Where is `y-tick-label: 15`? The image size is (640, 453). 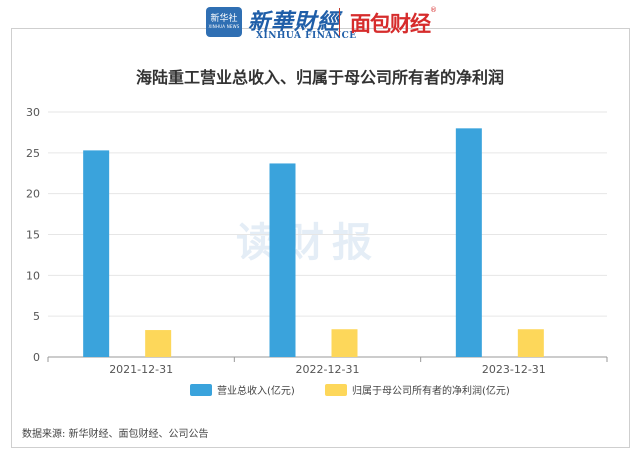
y-tick-label: 15 is located at coordinates (33, 235).